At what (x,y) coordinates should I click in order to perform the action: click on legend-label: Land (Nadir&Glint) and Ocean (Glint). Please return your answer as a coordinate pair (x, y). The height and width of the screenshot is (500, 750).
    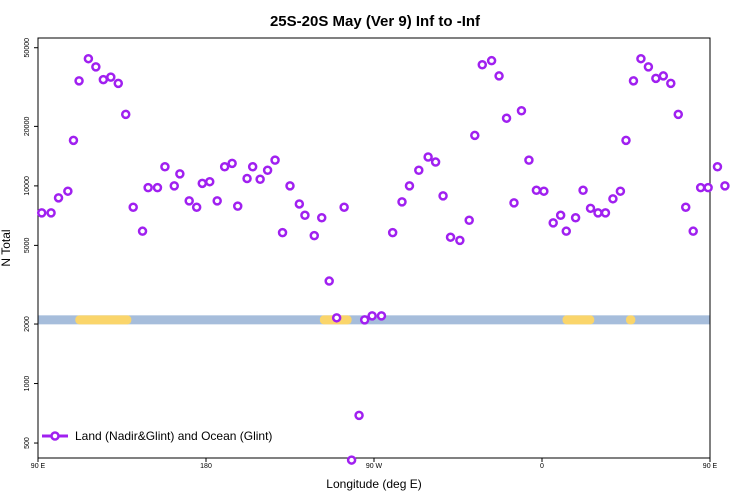
    Looking at the image, I should click on (173, 436).